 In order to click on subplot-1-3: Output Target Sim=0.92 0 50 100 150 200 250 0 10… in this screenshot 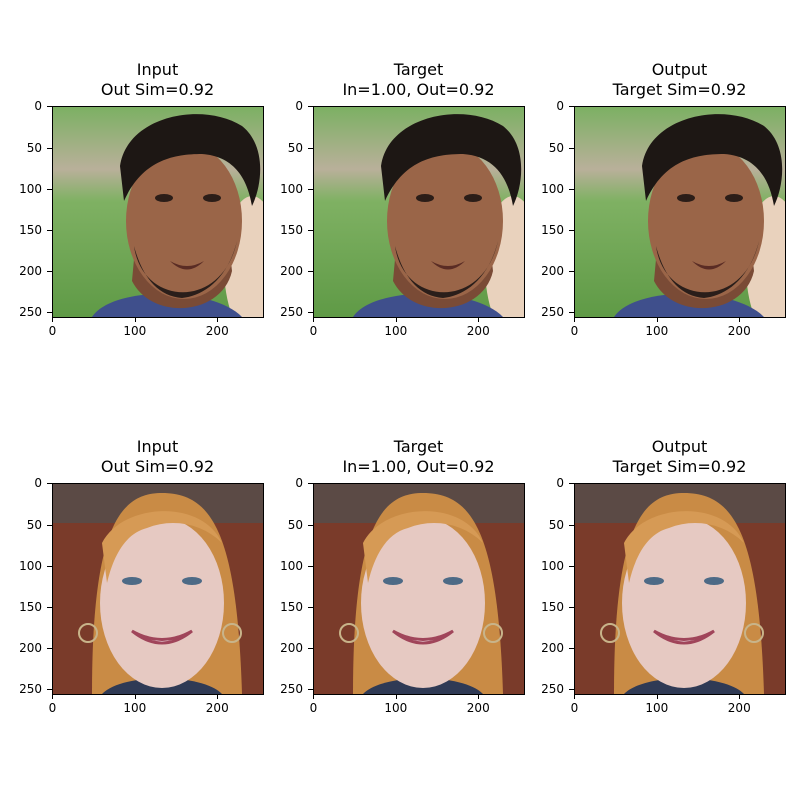, I will do `click(663, 198)`.